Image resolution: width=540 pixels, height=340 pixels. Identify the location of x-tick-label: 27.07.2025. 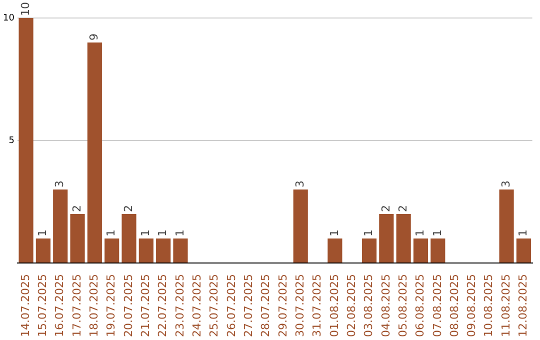
(248, 306).